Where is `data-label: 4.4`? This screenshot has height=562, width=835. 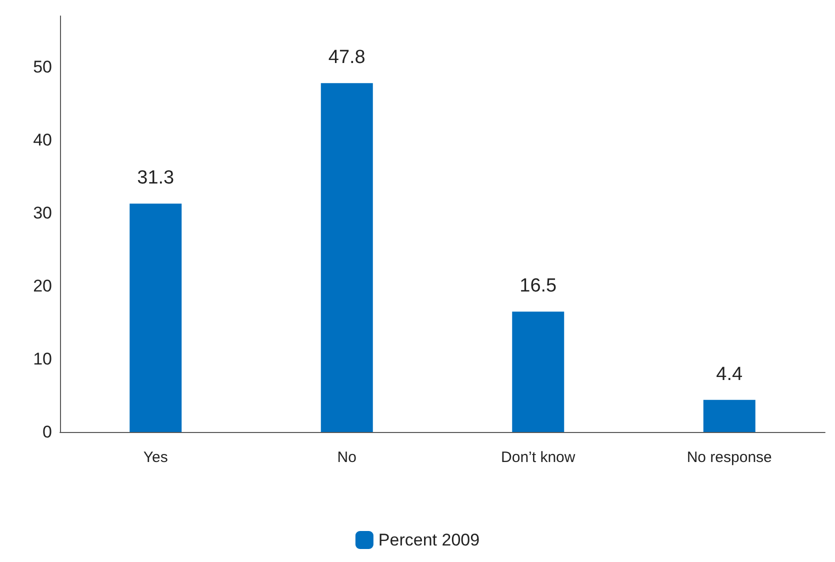
data-label: 4.4 is located at coordinates (730, 374).